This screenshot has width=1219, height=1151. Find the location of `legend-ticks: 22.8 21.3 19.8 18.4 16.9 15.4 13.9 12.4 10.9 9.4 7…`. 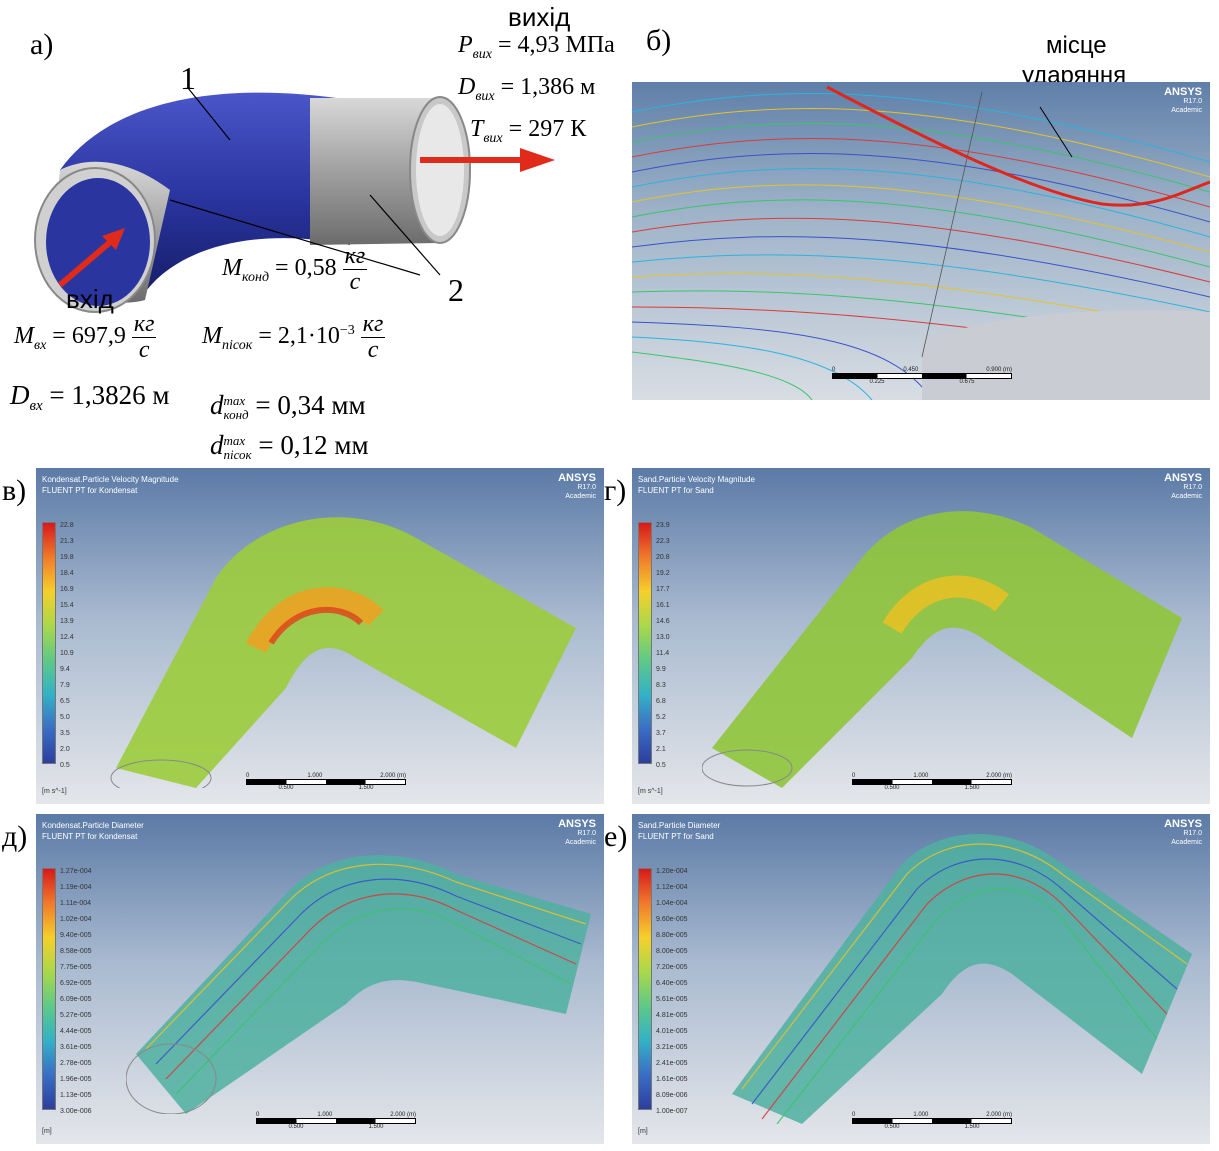

legend-ticks: 22.8 21.3 19.8 18.4 16.9 15.4 13.9 12.4 10.9 9.4 7… is located at coordinates (67, 645).